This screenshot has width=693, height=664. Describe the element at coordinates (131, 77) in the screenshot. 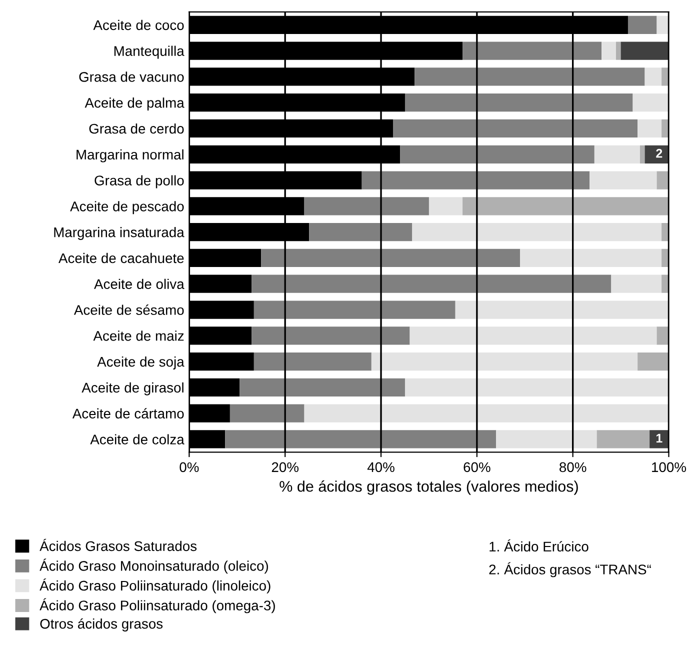

I see `y-tick-label: Grasa de vacuno` at that location.